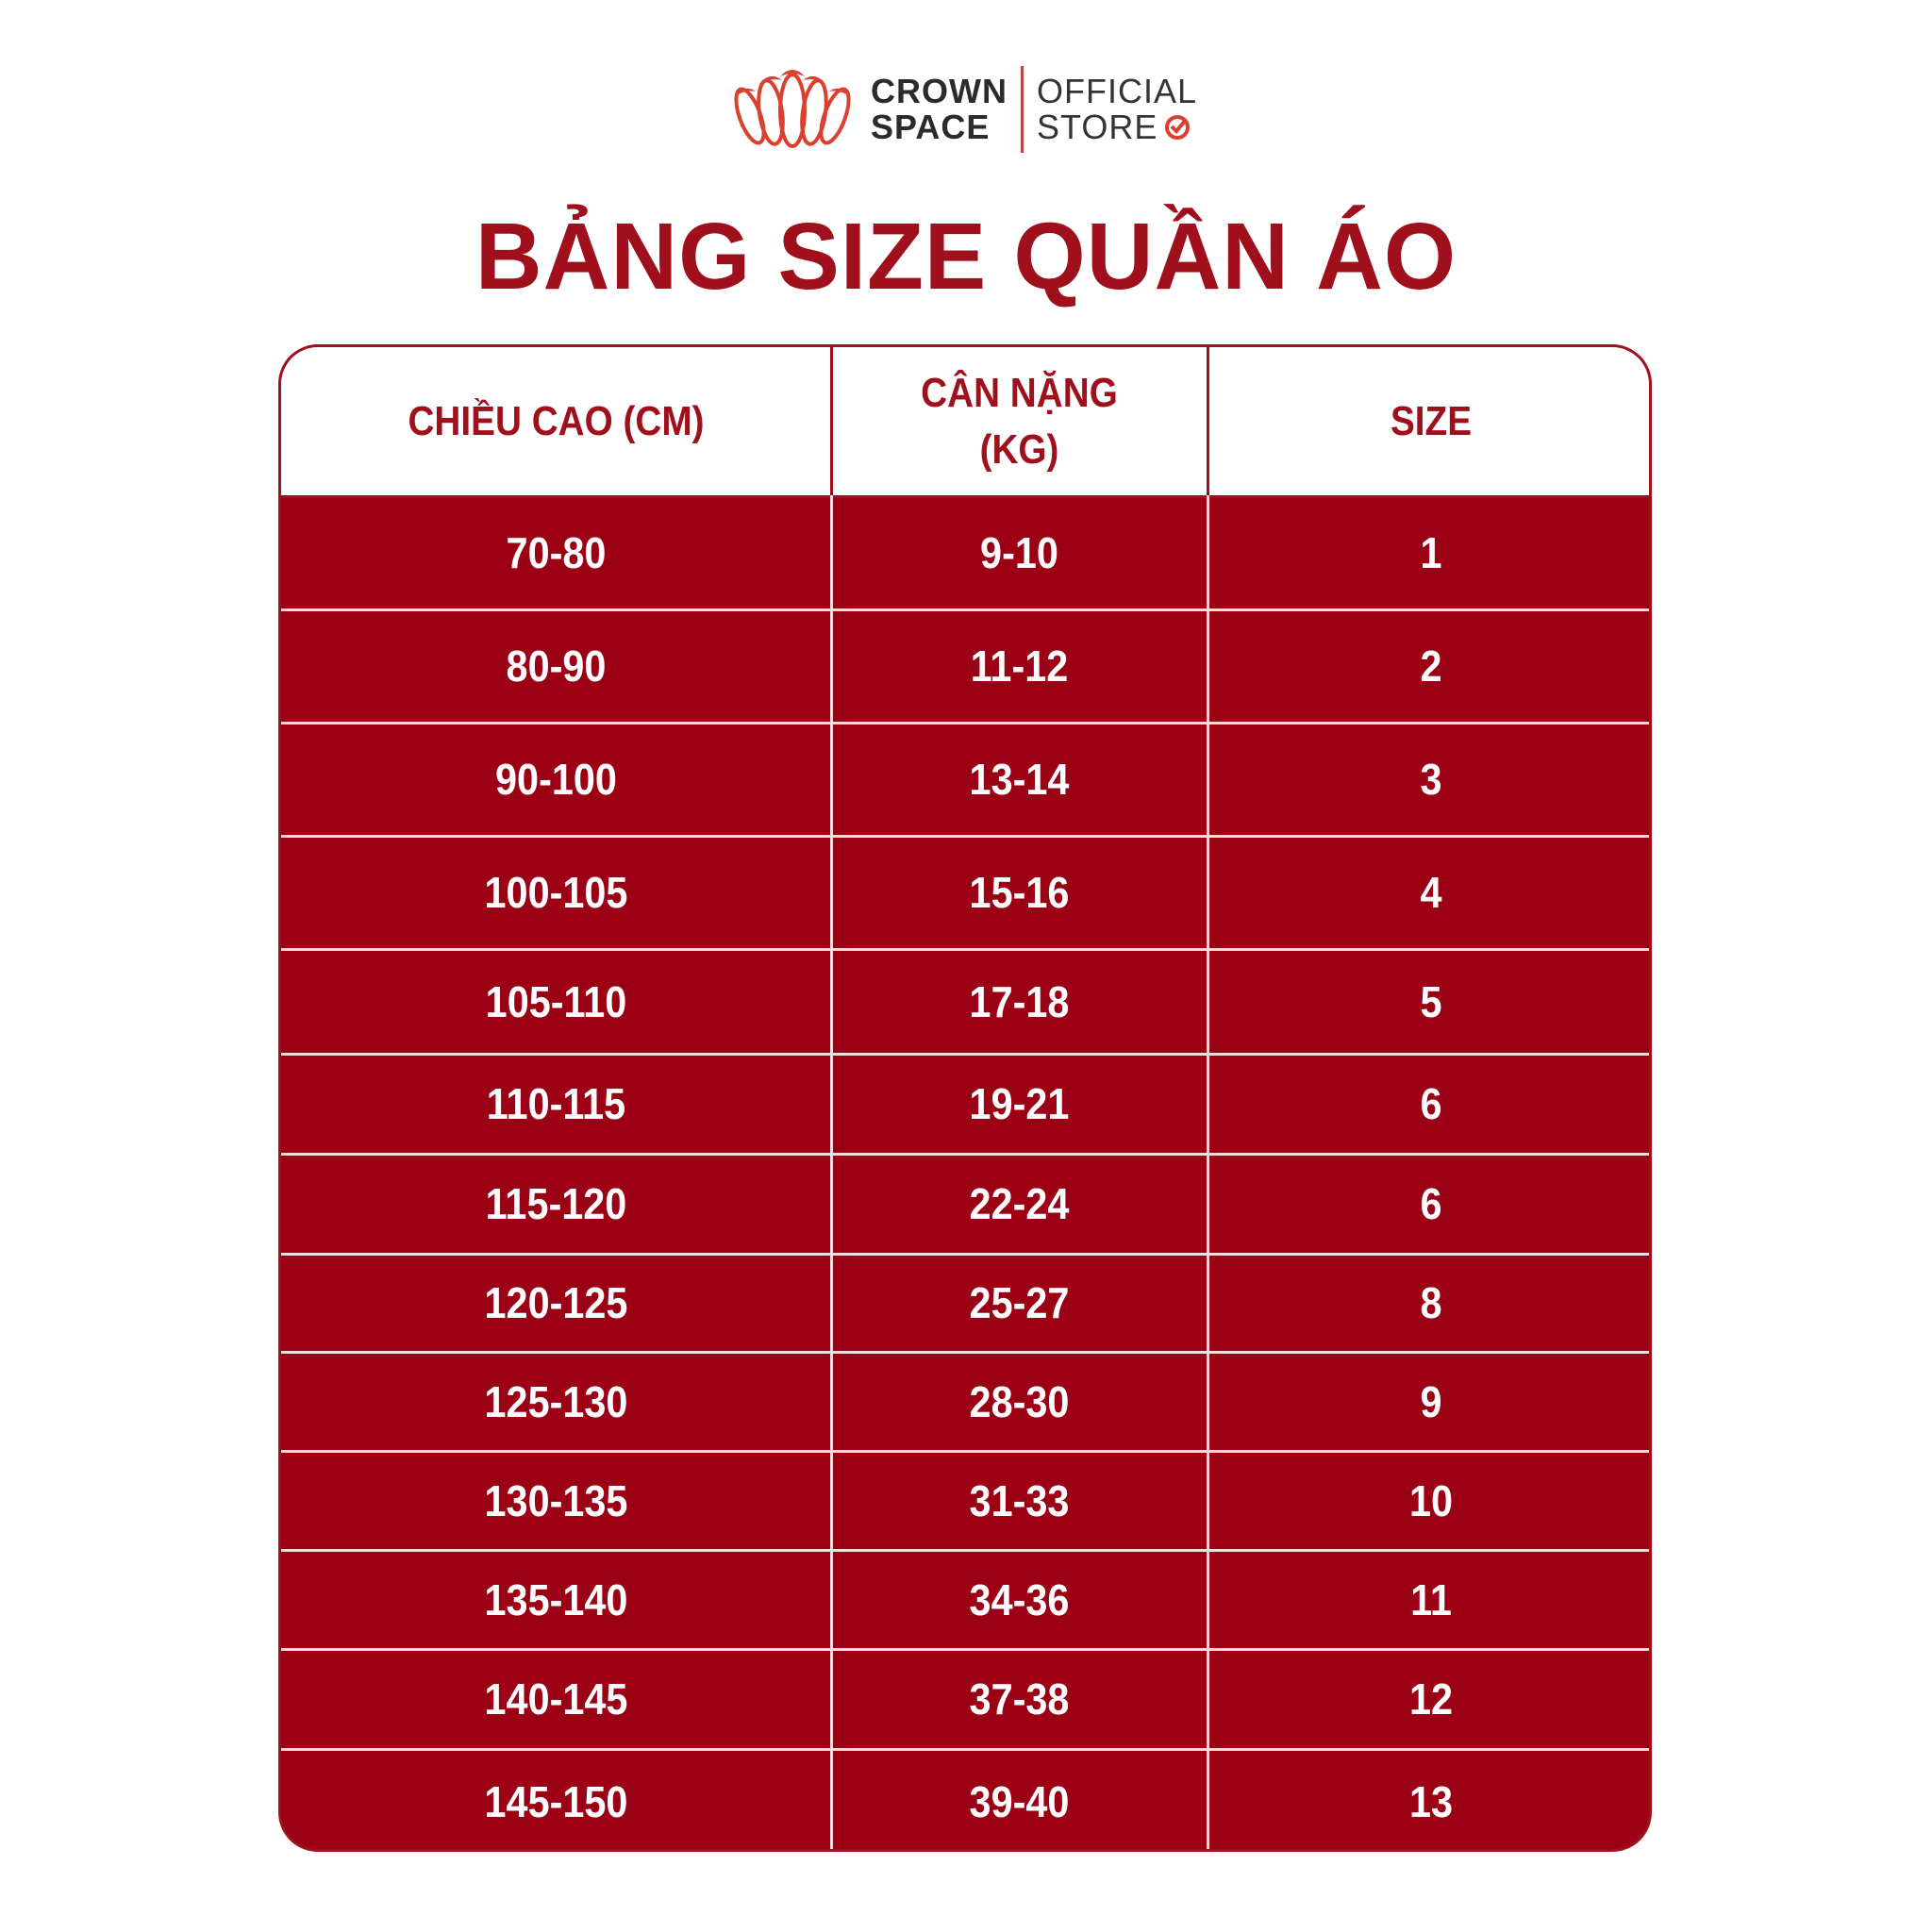 This screenshot has width=1932, height=1932. What do you see at coordinates (966, 256) in the screenshot?
I see `page-title: BẢNG SIZE QUẦN ÁO` at bounding box center [966, 256].